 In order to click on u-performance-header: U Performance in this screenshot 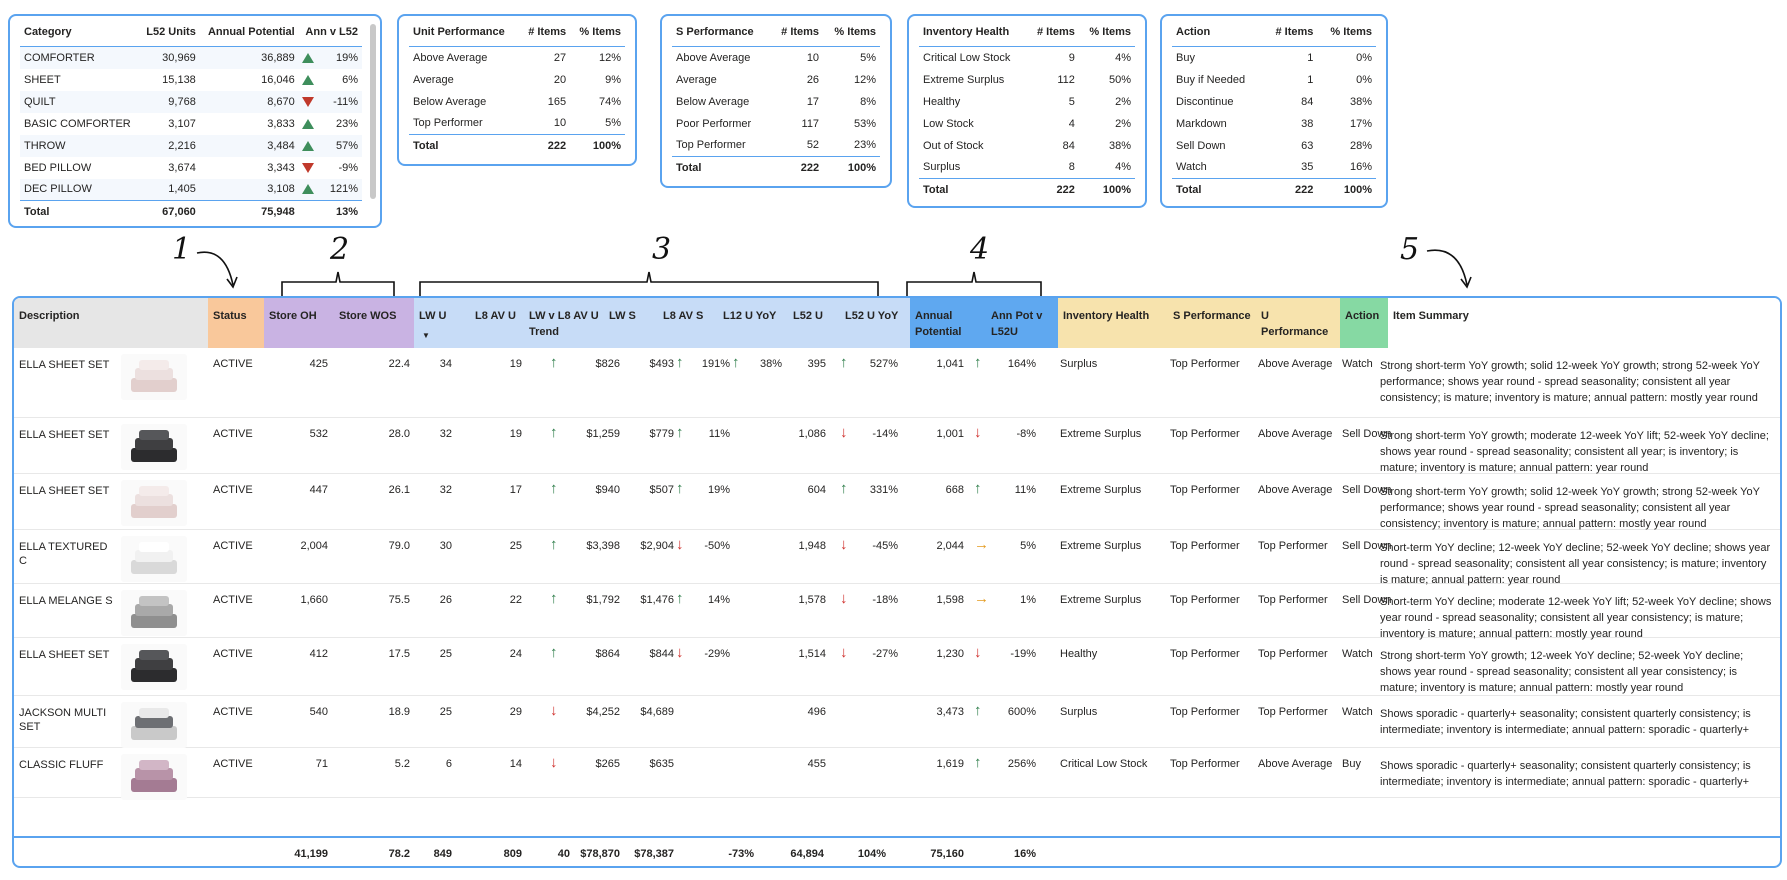, I will do `click(1298, 323)`.